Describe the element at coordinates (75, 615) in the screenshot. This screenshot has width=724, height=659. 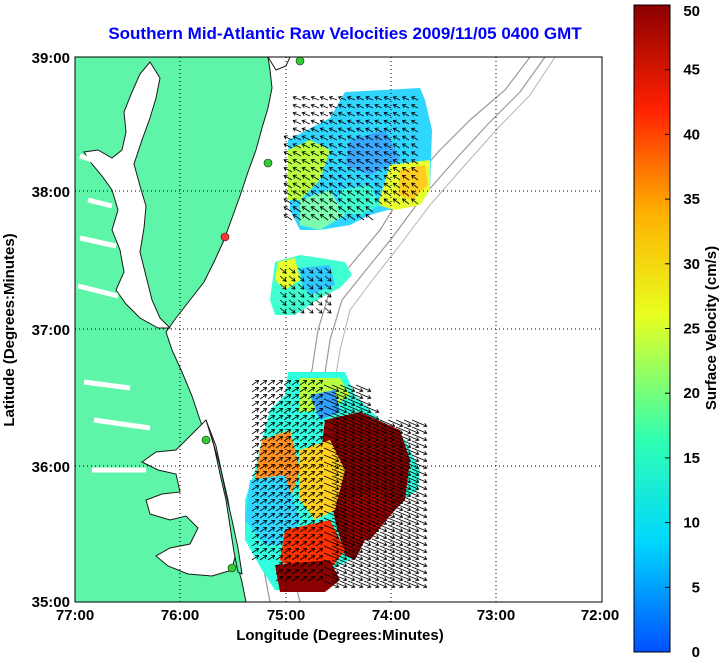
I see `x-tick-label: 77:00` at that location.